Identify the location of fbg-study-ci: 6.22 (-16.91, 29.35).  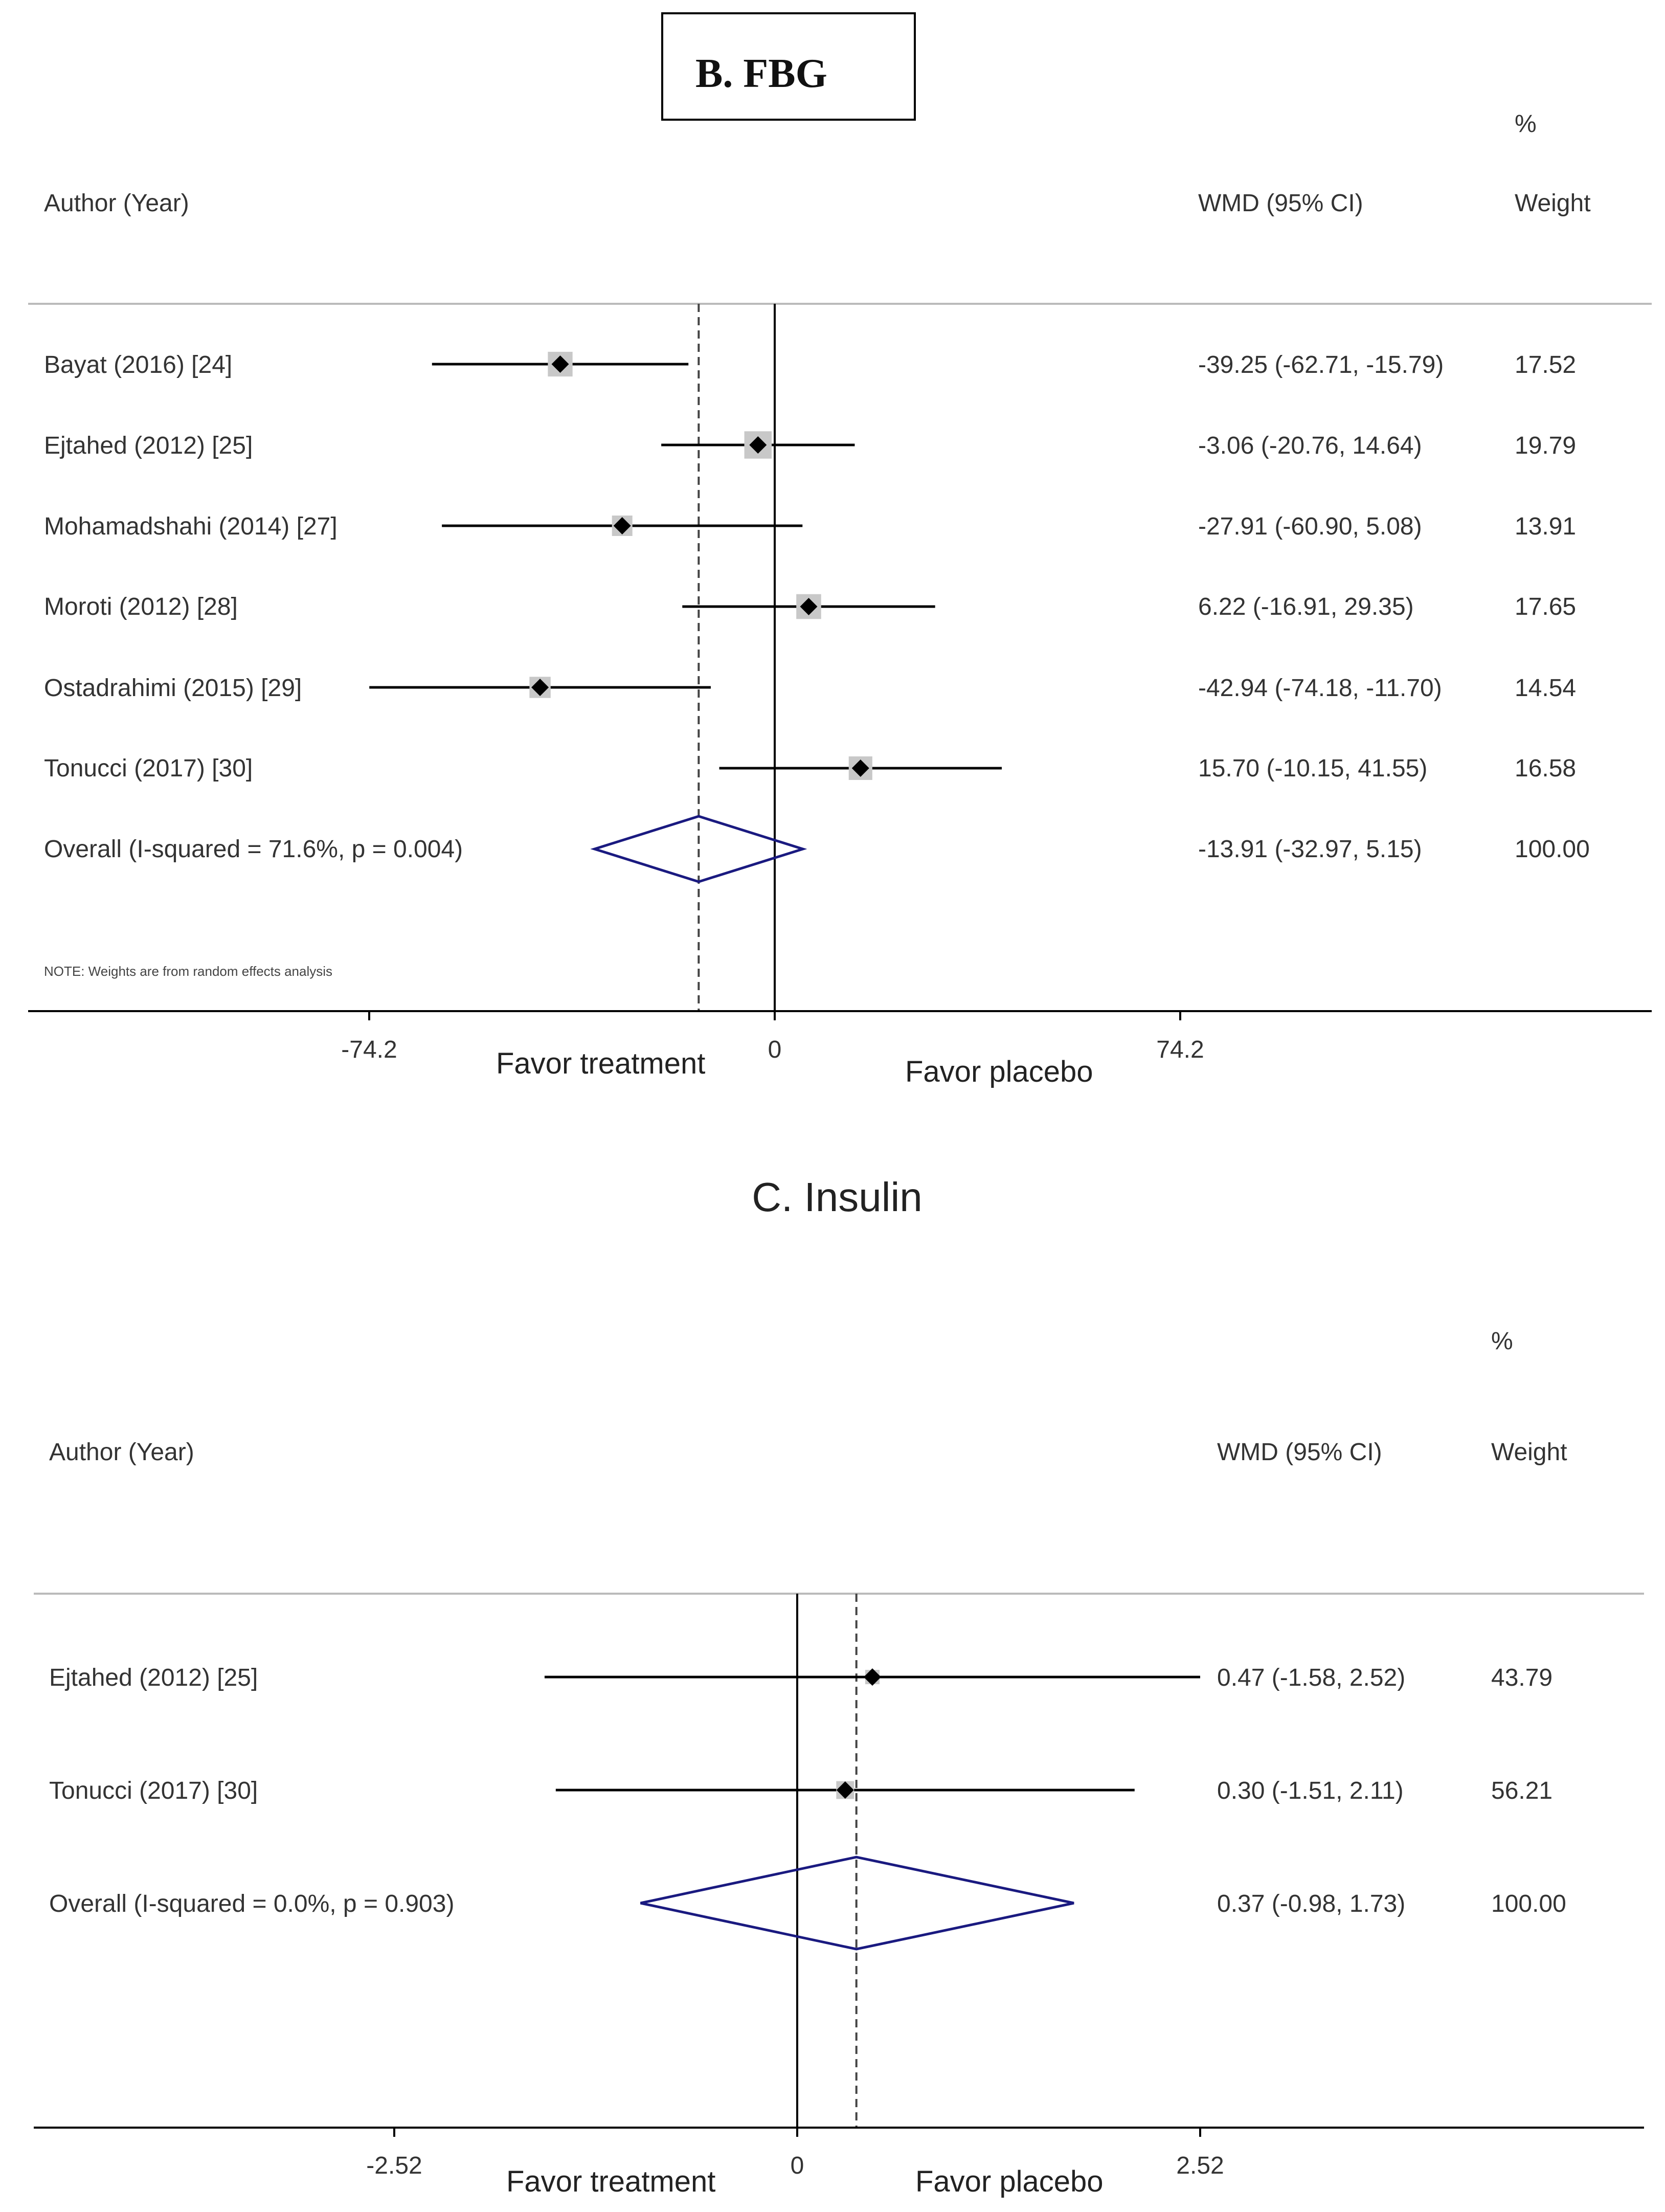
(1306, 606).